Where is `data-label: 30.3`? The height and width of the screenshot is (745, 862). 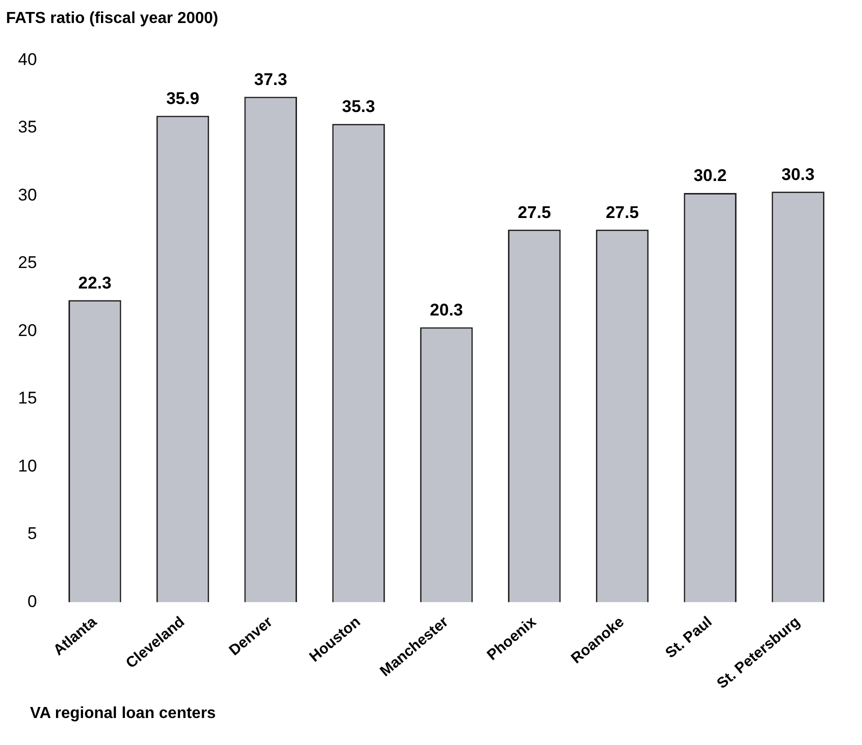
data-label: 30.3 is located at coordinates (798, 174).